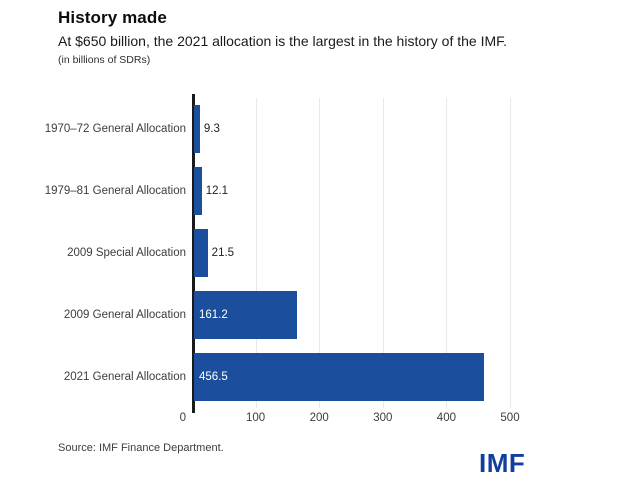 The width and height of the screenshot is (624, 495). I want to click on y-axis-line, so click(193, 253).